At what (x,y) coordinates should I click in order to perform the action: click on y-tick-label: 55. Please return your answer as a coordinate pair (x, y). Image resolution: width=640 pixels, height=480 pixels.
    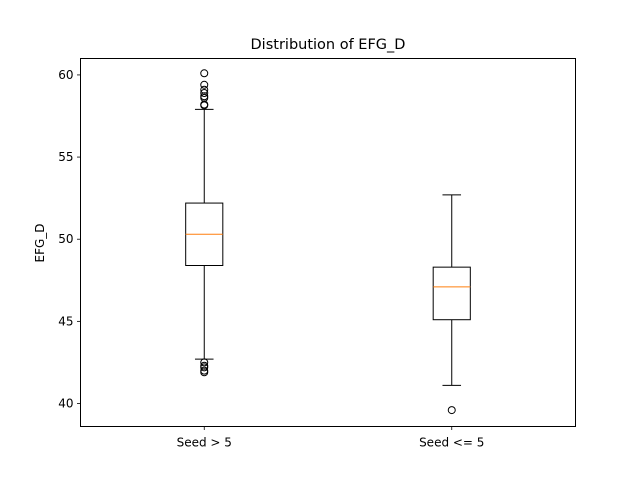
    Looking at the image, I should click on (65, 157).